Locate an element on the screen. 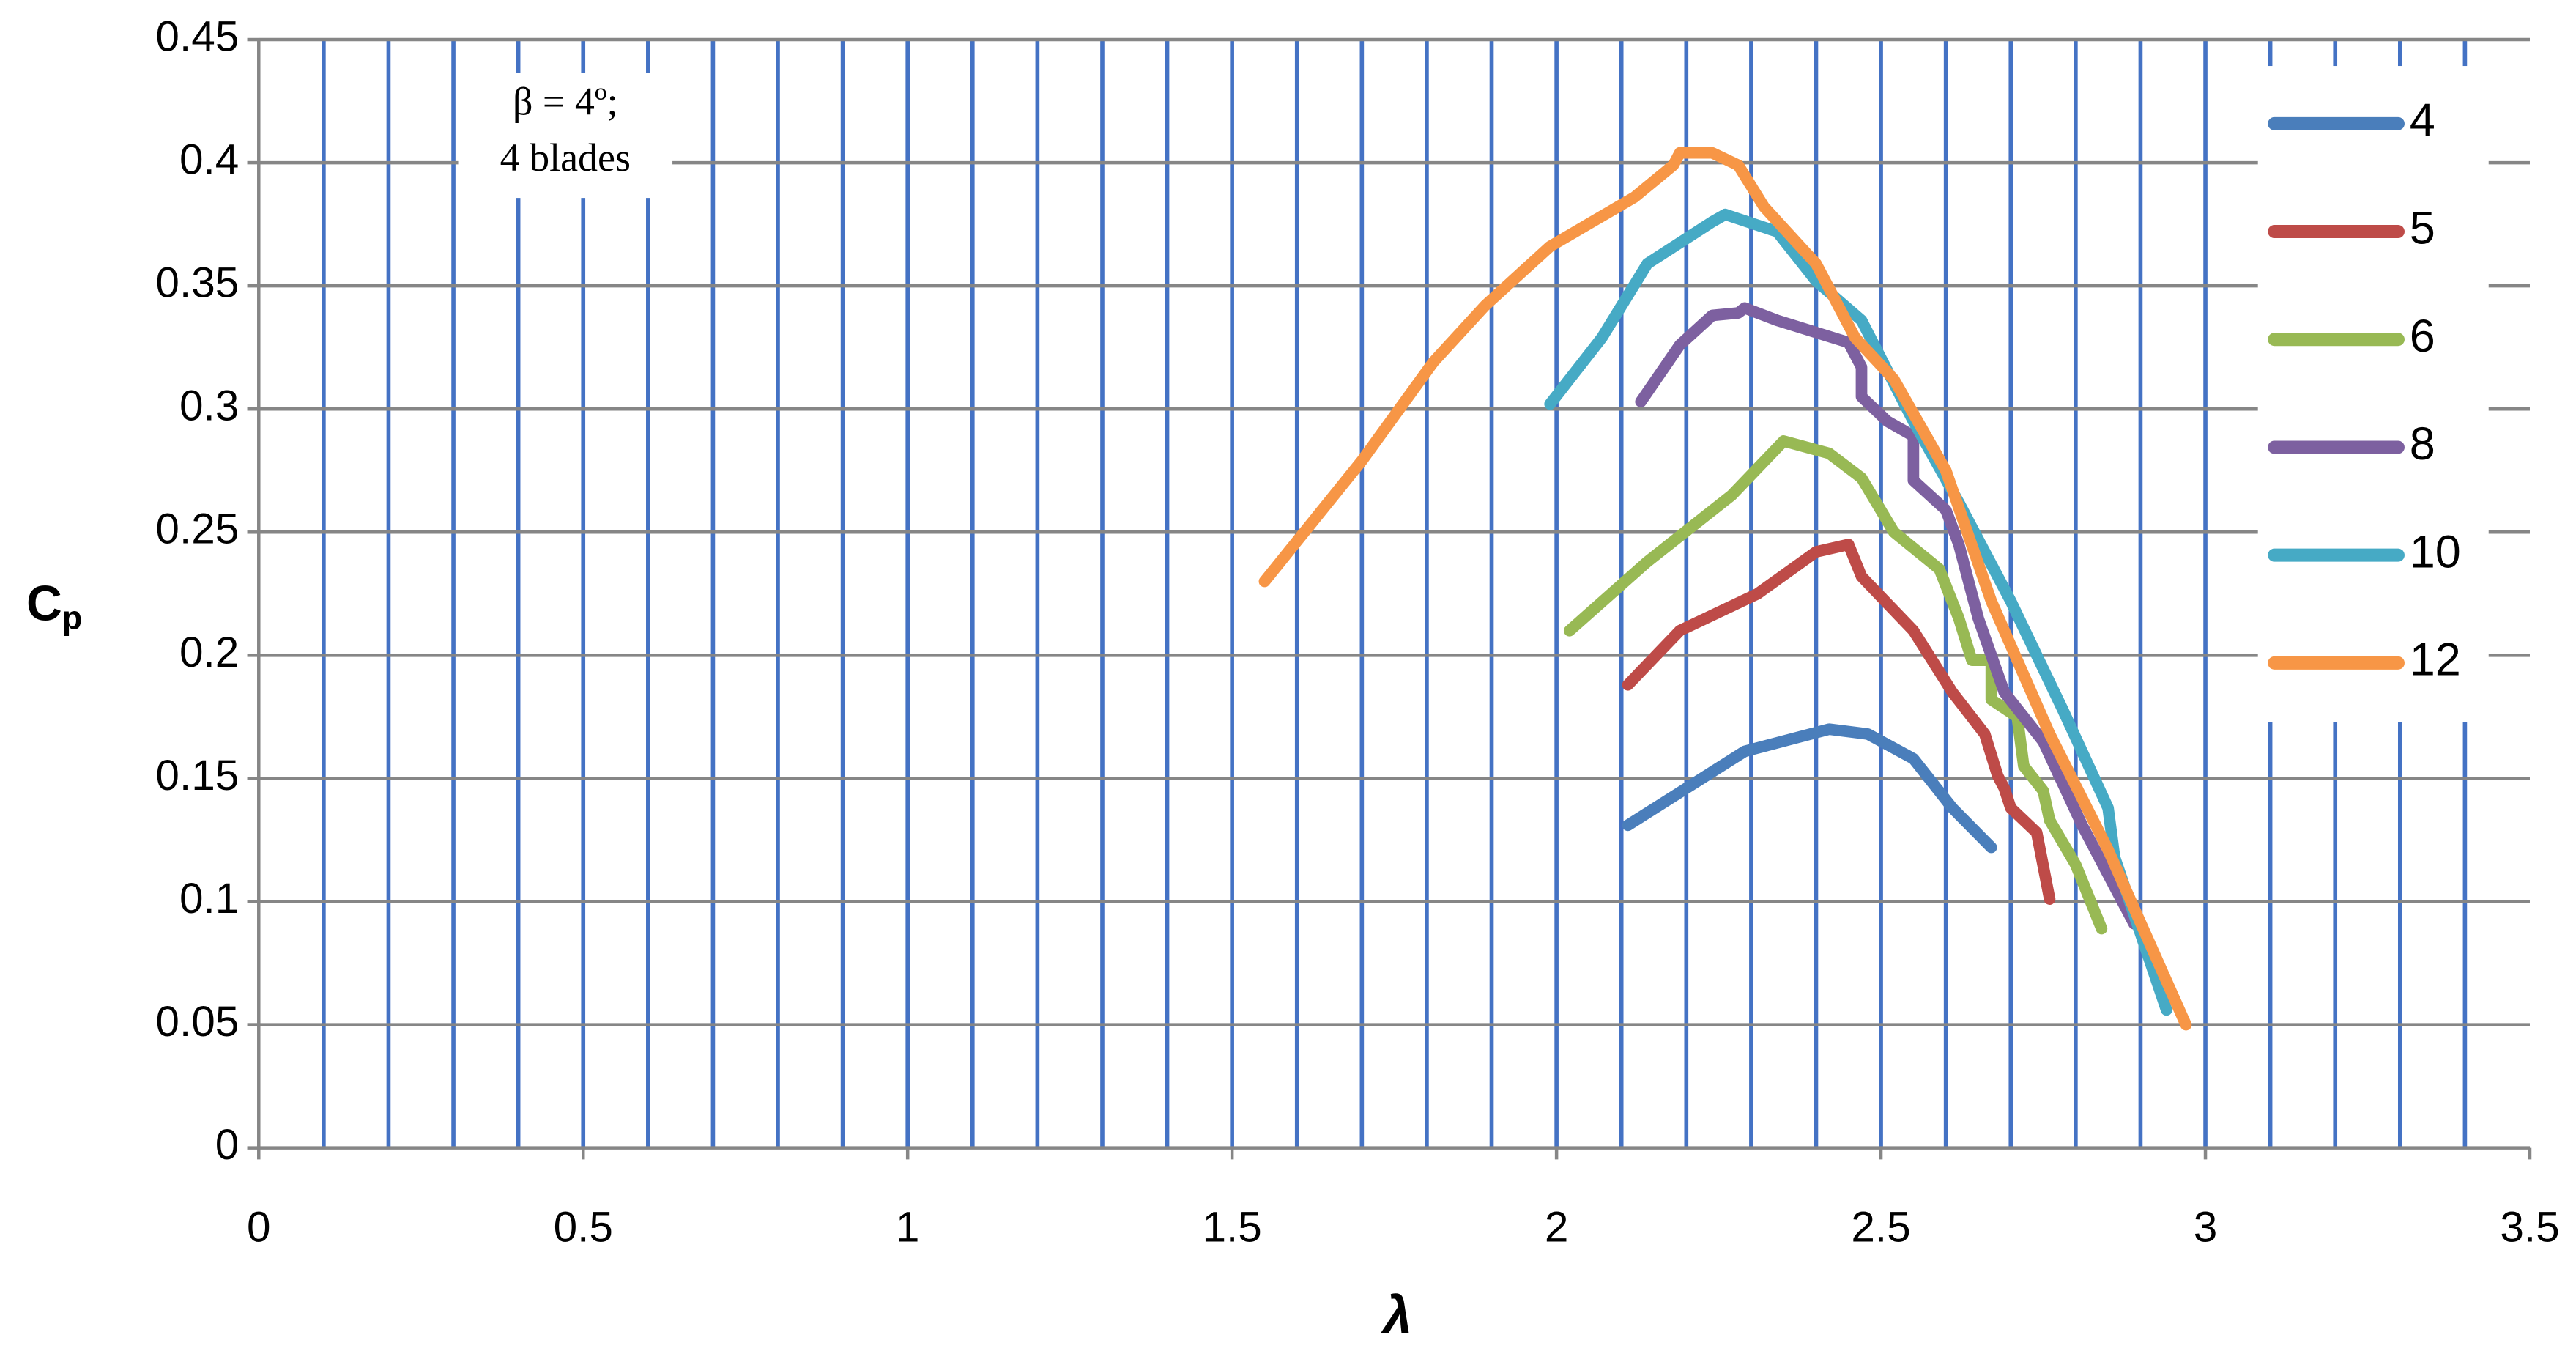  legend-label: 5 is located at coordinates (2422, 229).